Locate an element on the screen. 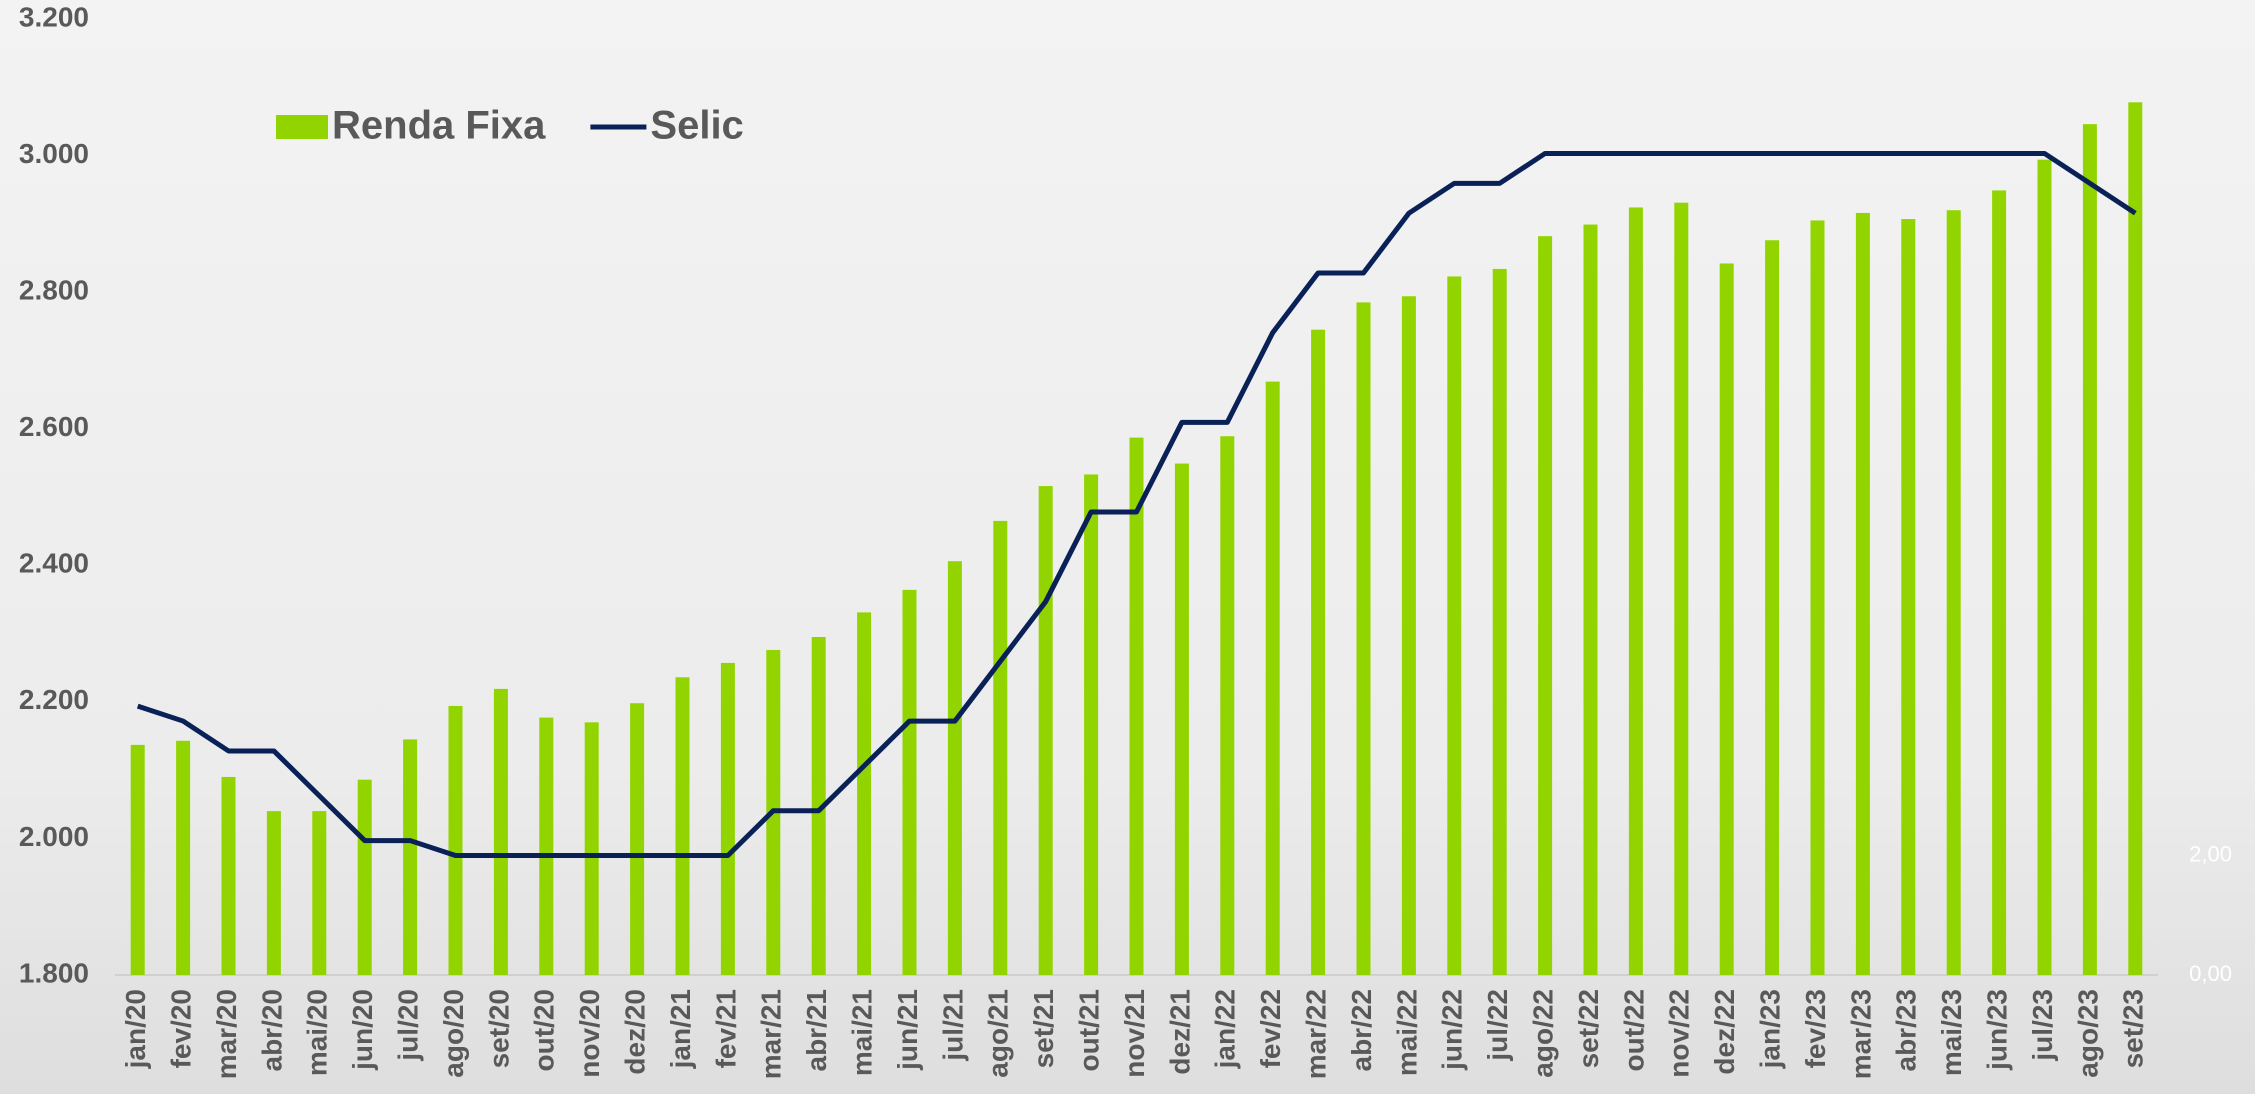 This screenshot has width=2255, height=1094. x-tick-label: mai/21 is located at coordinates (861, 1032).